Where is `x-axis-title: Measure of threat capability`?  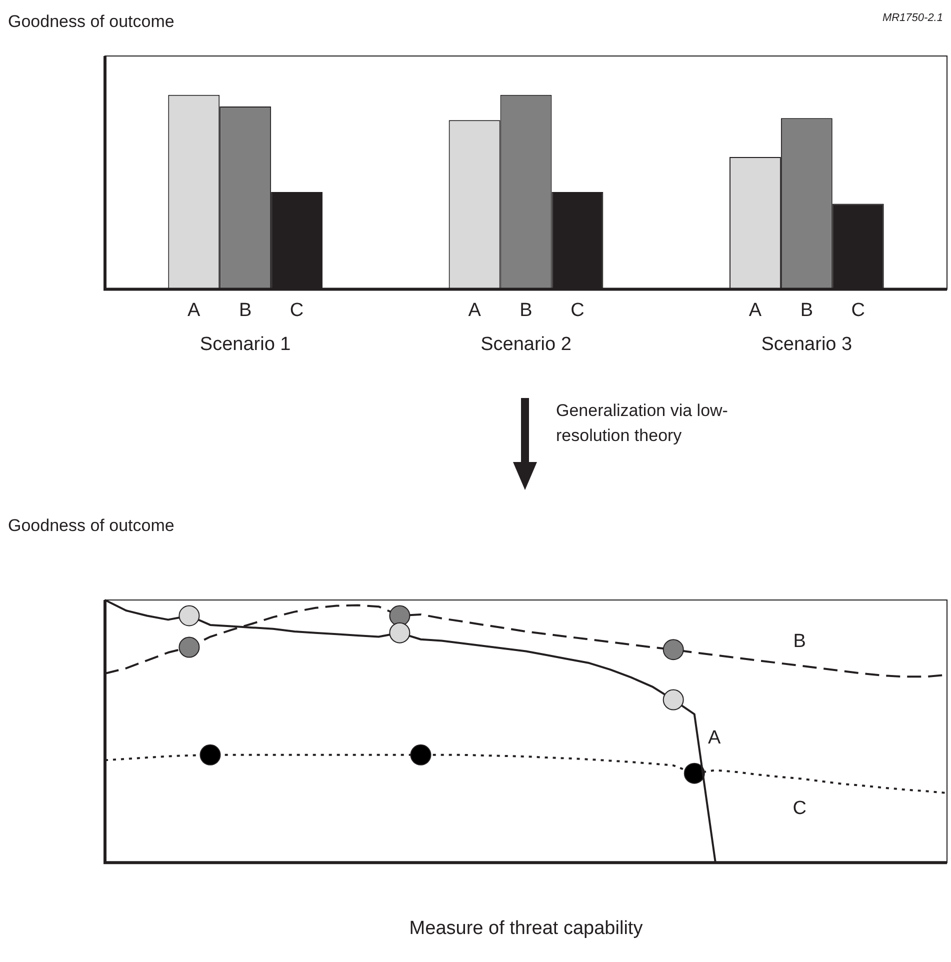 x-axis-title: Measure of threat capability is located at coordinates (526, 929).